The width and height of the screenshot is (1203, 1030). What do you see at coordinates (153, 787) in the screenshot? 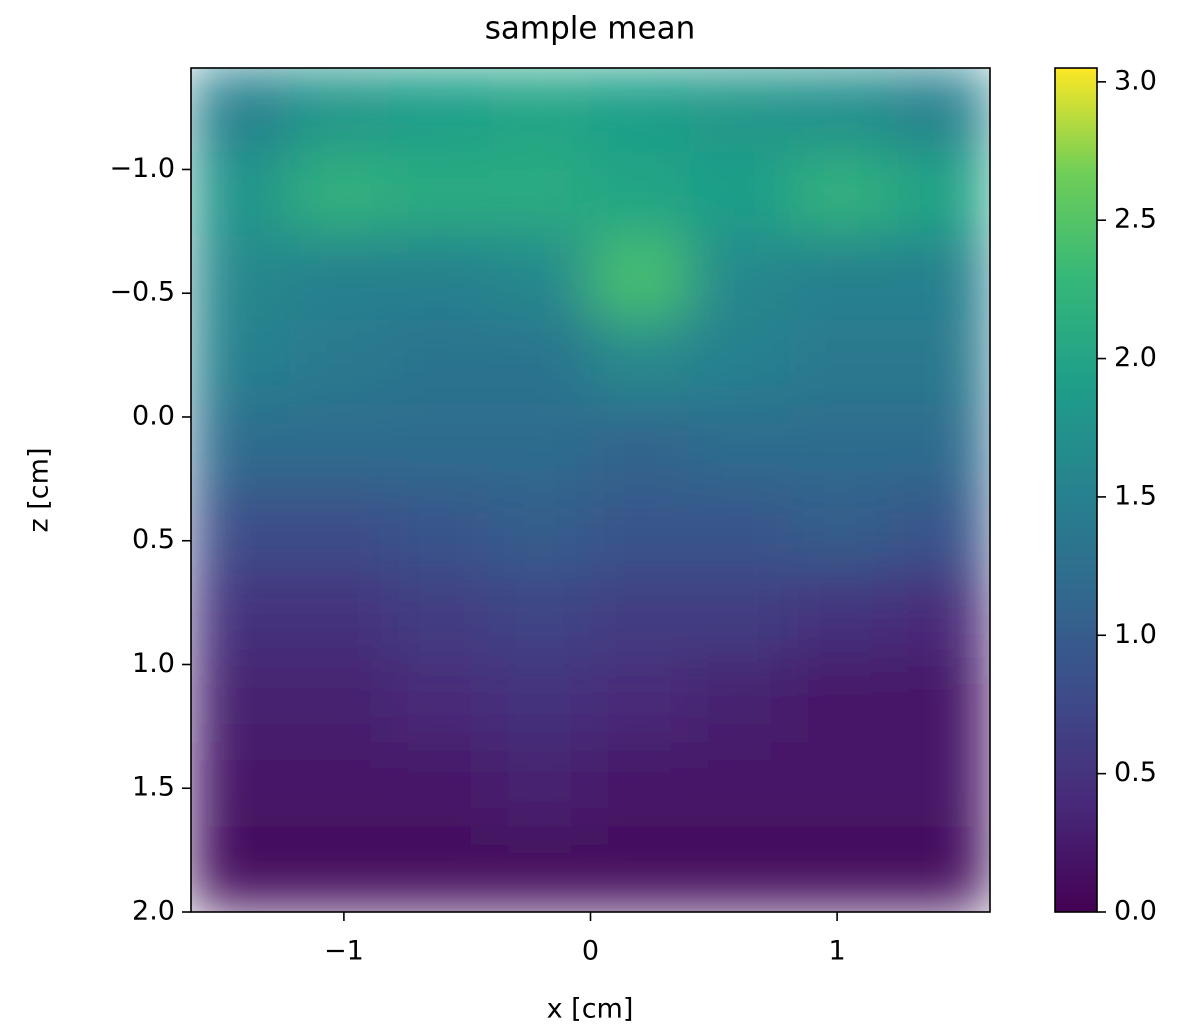
I see `y-tick-label: 1.5` at bounding box center [153, 787].